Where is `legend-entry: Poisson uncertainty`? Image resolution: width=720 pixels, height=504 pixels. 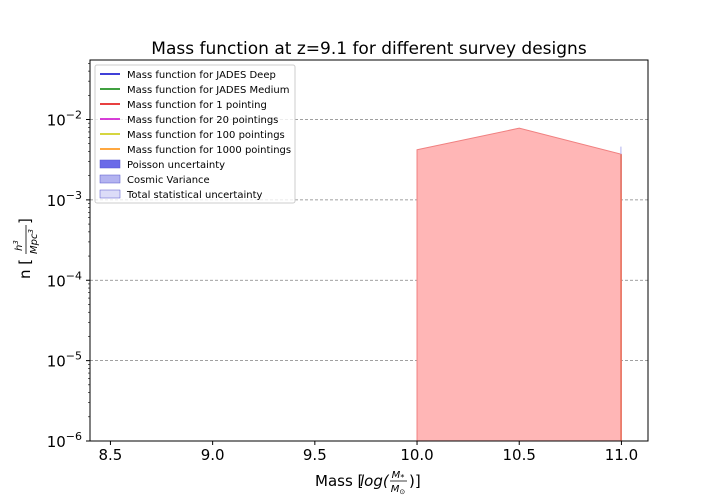
legend-entry: Poisson uncertainty is located at coordinates (162, 165).